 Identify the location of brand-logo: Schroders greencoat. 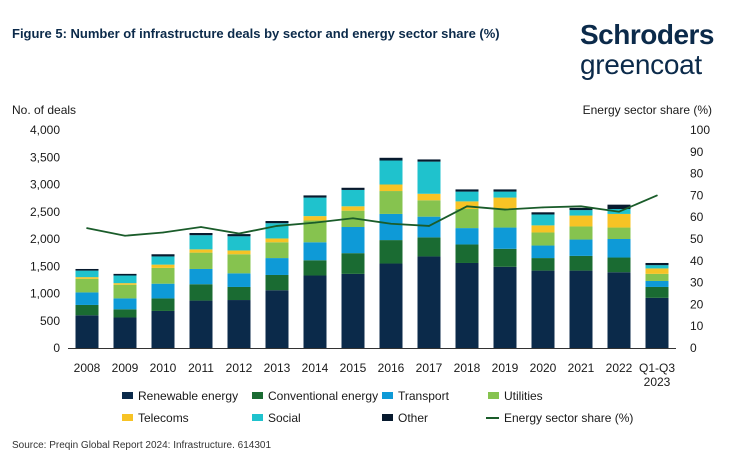
(647, 50).